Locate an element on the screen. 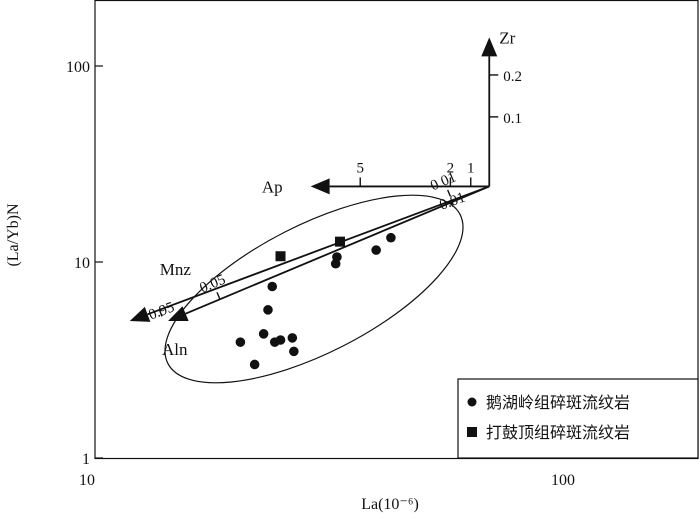 This screenshot has height=519, width=700. x-axis-label: La(10⁻⁶) is located at coordinates (390, 504).